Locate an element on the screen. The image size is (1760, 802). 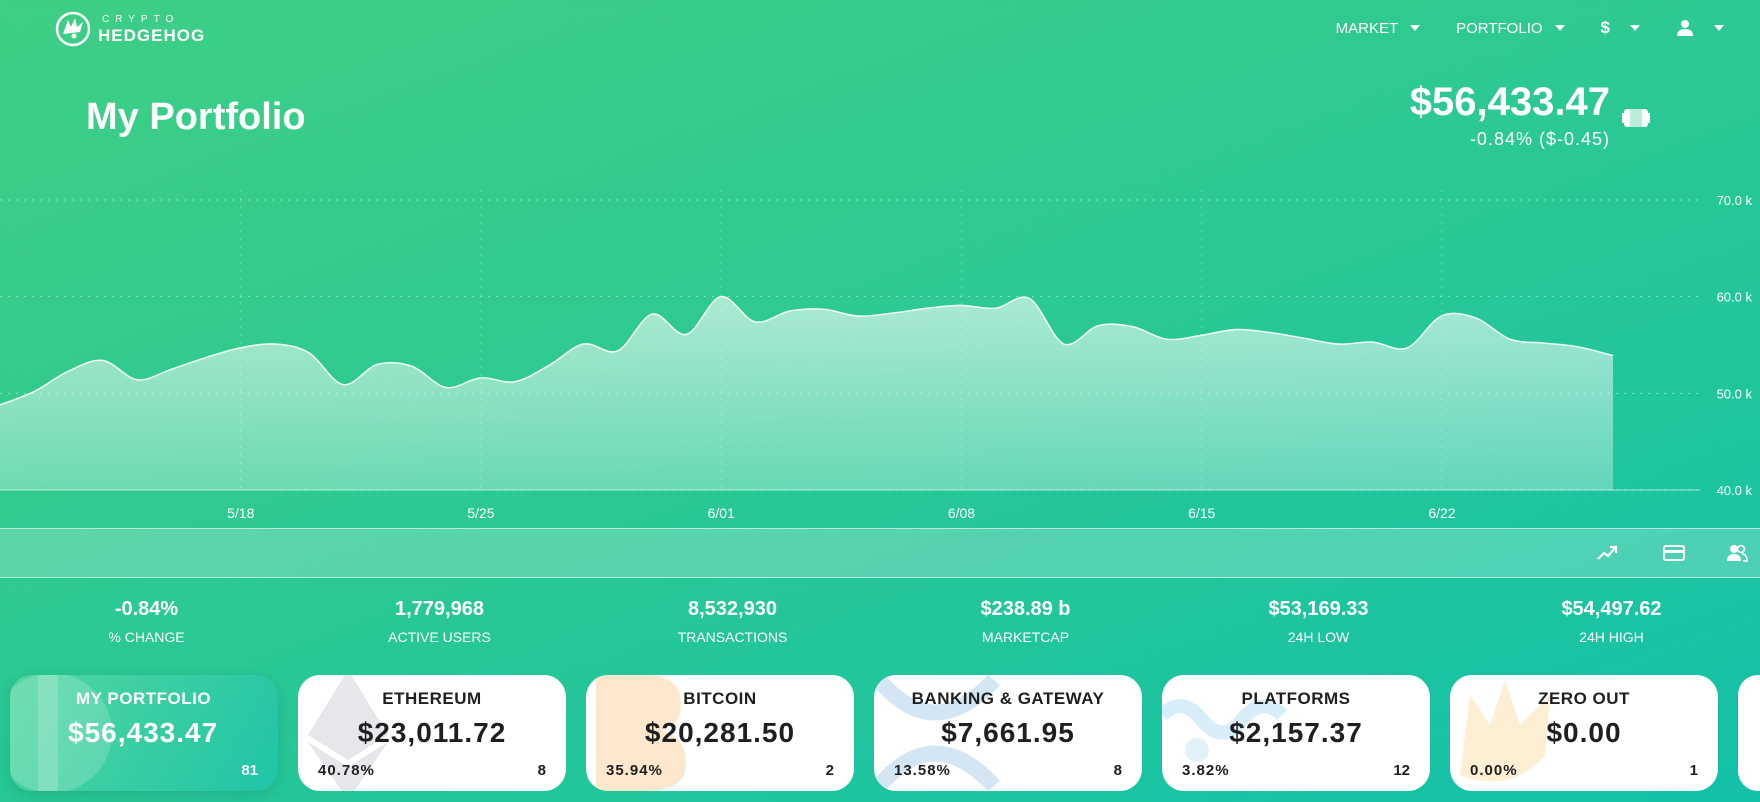
stat-label: % CHANGE is located at coordinates (146, 637).